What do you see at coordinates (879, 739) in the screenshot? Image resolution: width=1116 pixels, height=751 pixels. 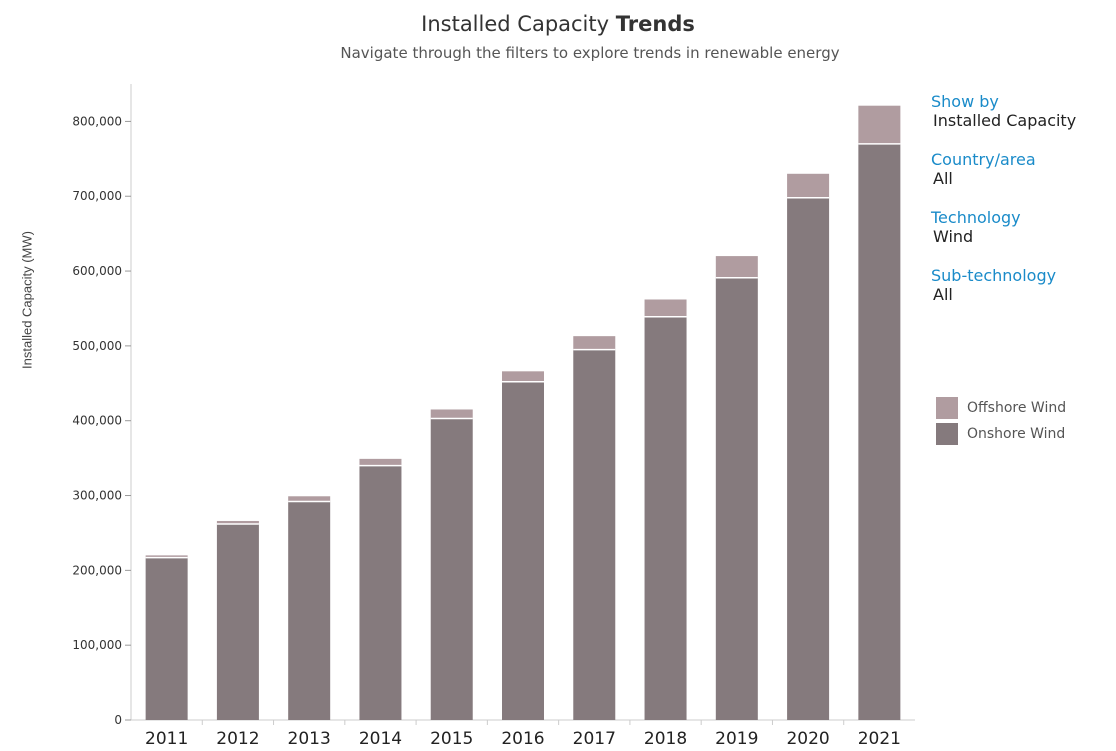 I see `x-tick-label-2021: 2021` at bounding box center [879, 739].